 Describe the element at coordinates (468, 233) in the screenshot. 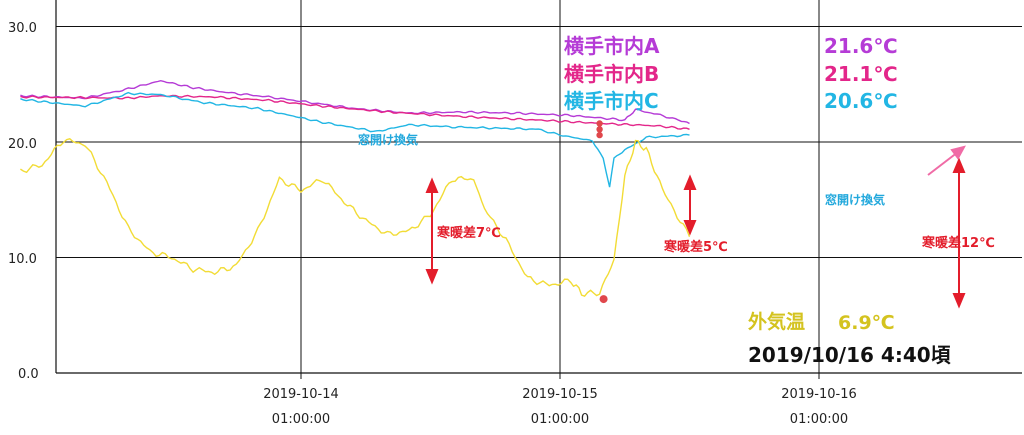

I see `diff-label: 寒暖差7℃` at that location.